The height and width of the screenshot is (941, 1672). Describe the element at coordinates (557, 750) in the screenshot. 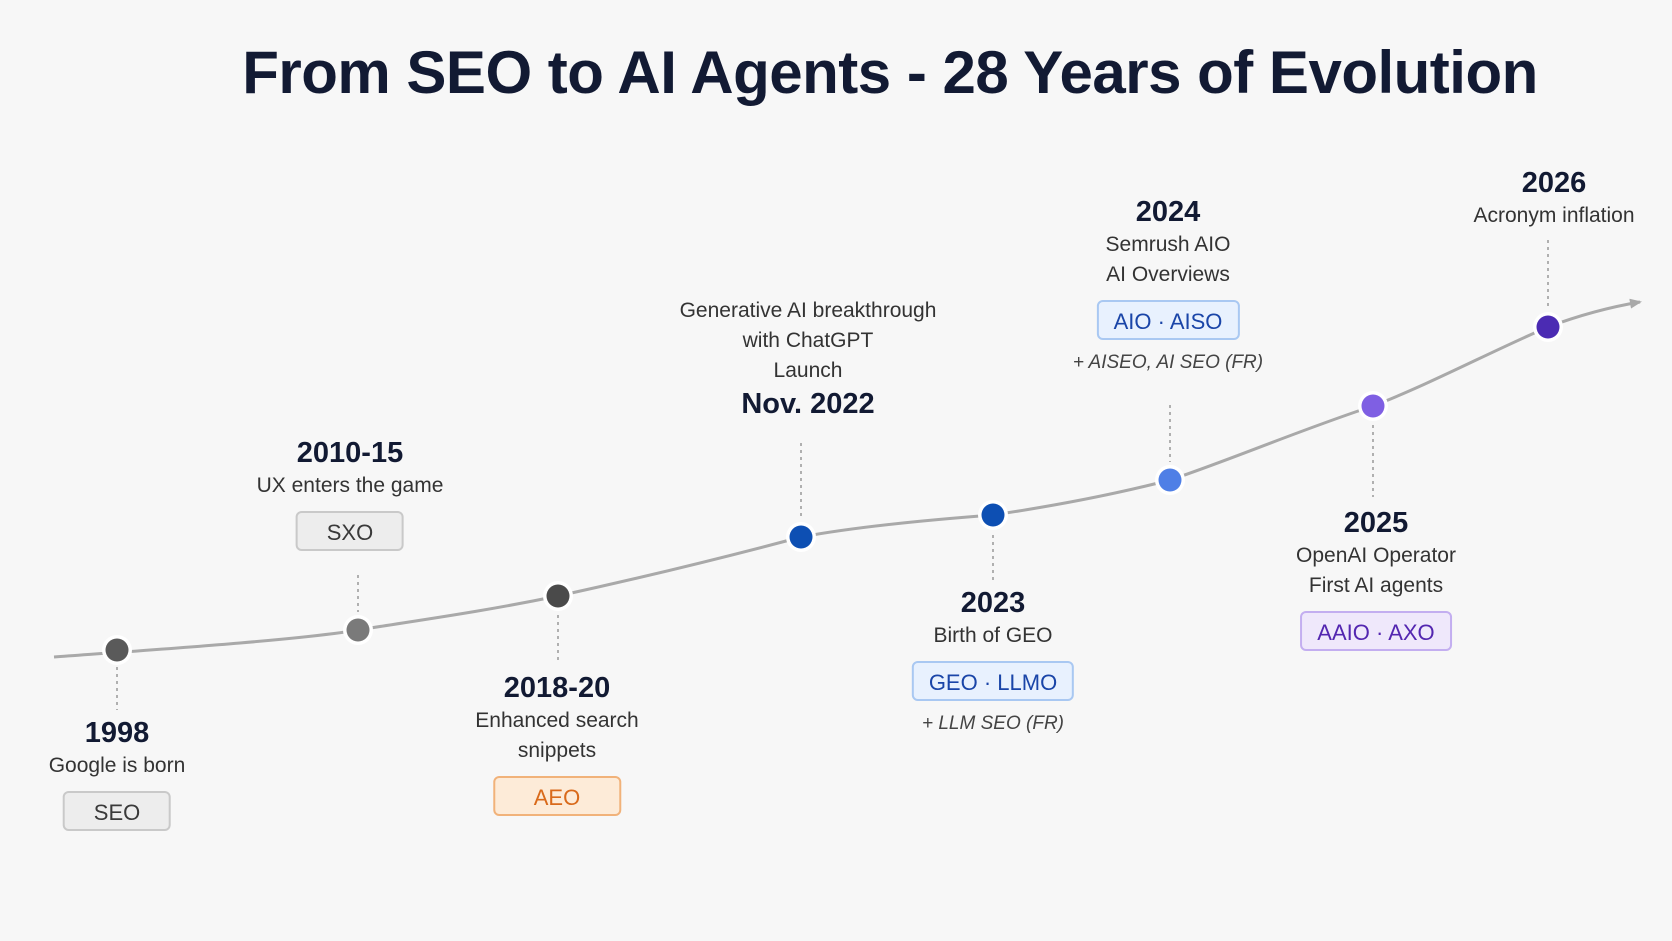

I see `milestone-desc: snippets` at that location.